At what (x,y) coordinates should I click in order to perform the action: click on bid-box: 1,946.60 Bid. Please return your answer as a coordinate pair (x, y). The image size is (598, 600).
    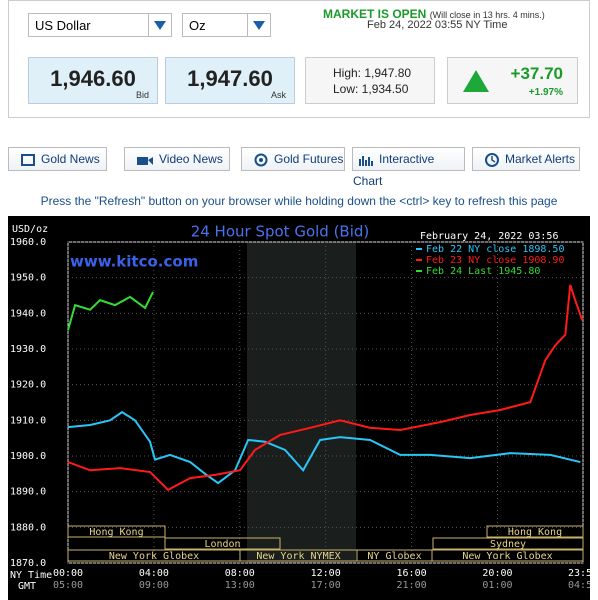
    Looking at the image, I should click on (93, 80).